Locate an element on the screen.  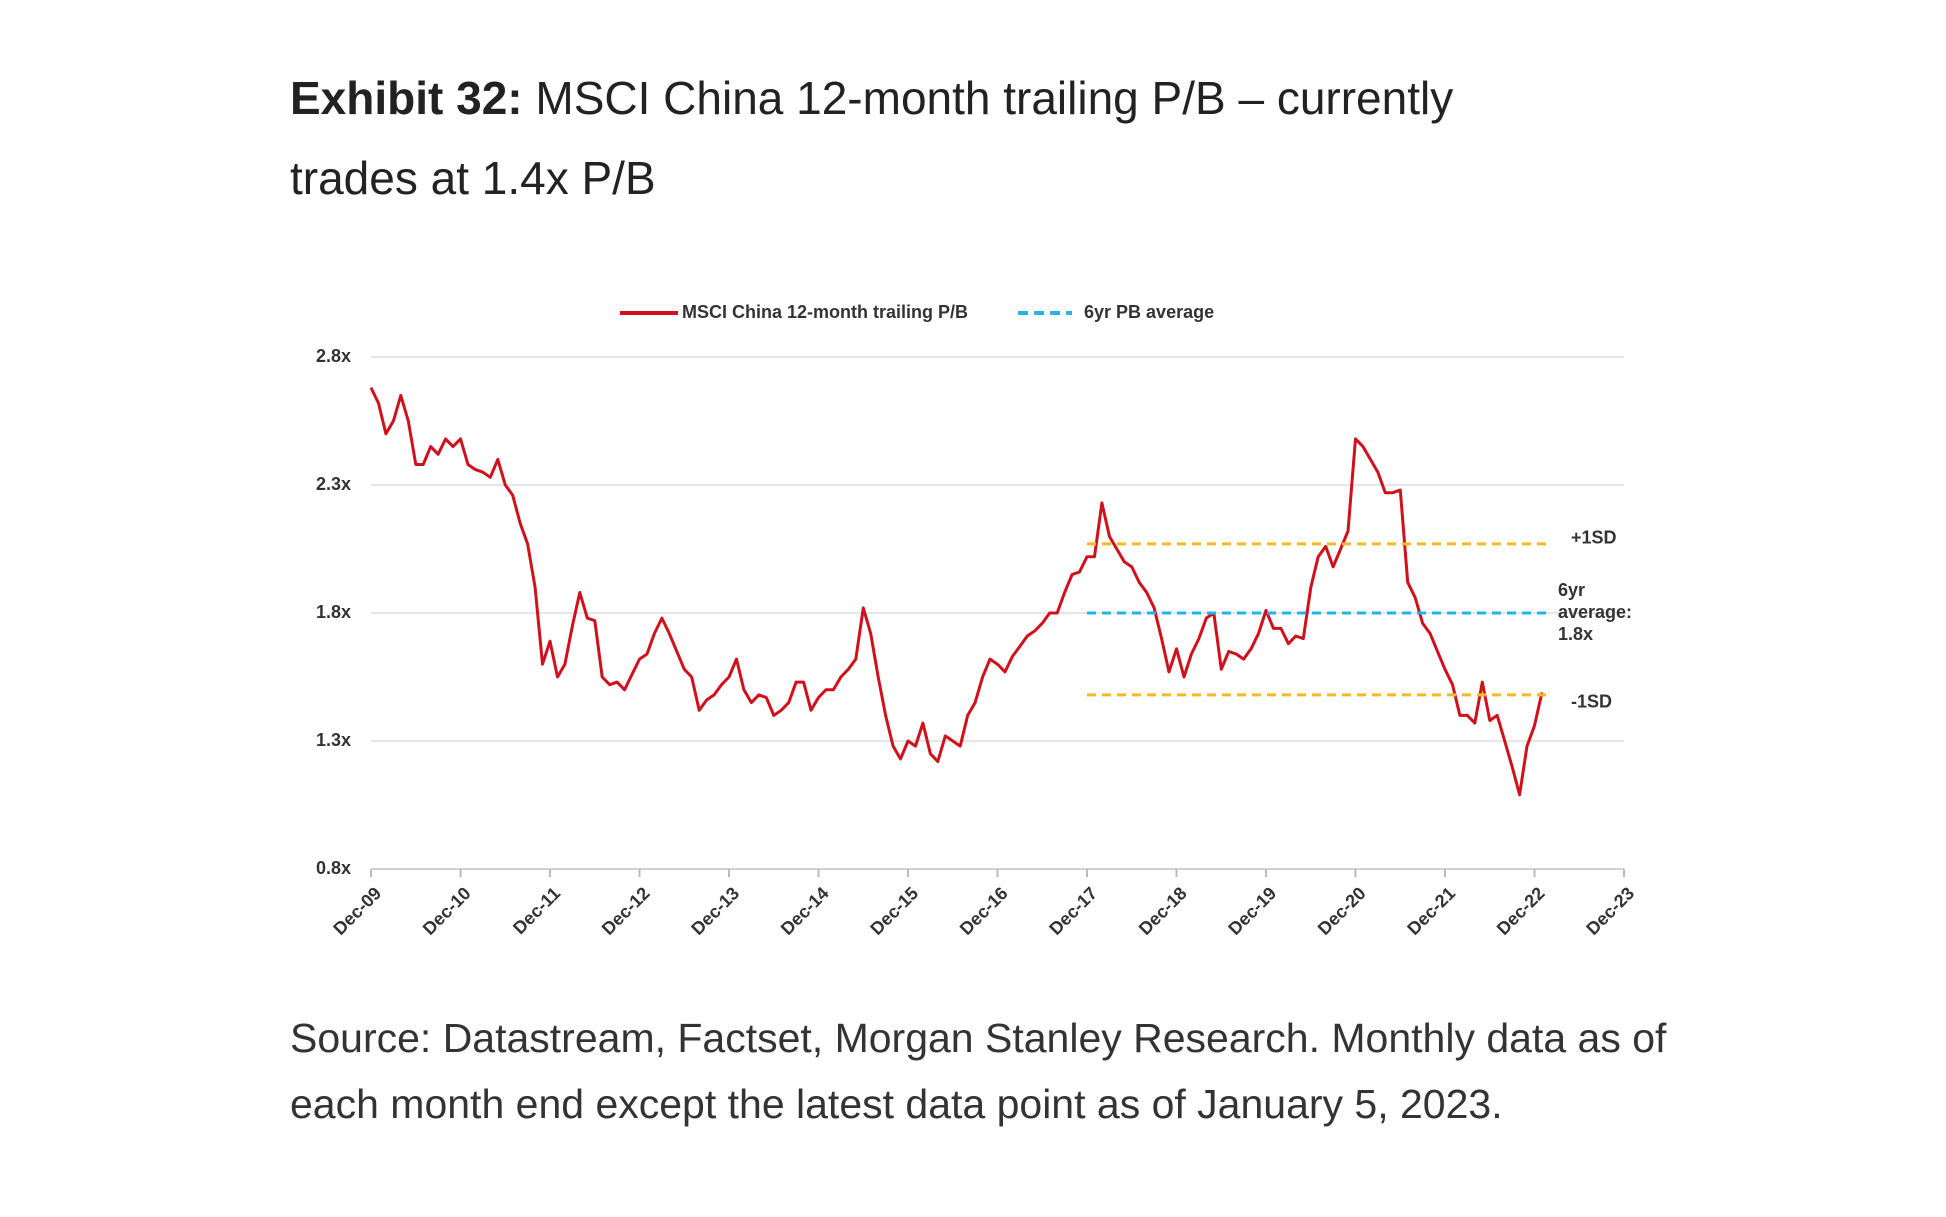
x-tick-label: Dec-14 is located at coordinates (805, 911).